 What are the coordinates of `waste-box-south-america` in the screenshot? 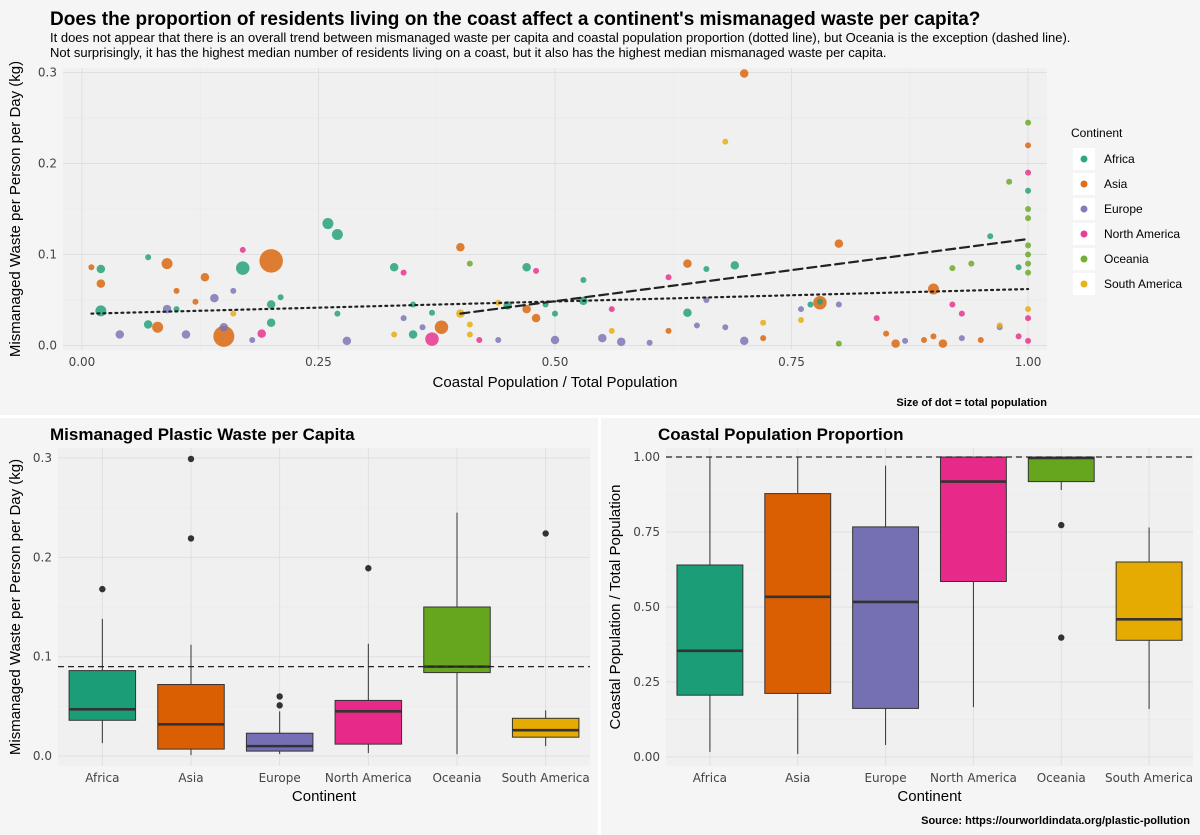 It's located at (545, 727).